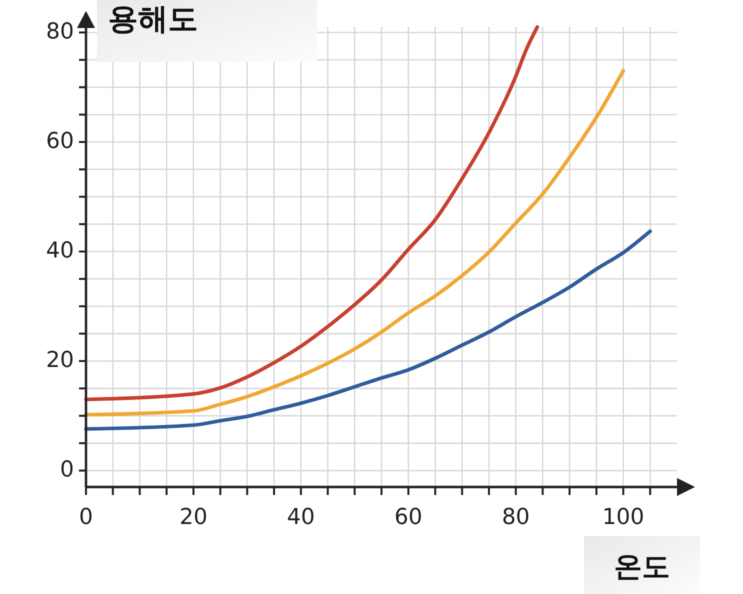  What do you see at coordinates (67, 470) in the screenshot?
I see `y-tick-label: 0` at bounding box center [67, 470].